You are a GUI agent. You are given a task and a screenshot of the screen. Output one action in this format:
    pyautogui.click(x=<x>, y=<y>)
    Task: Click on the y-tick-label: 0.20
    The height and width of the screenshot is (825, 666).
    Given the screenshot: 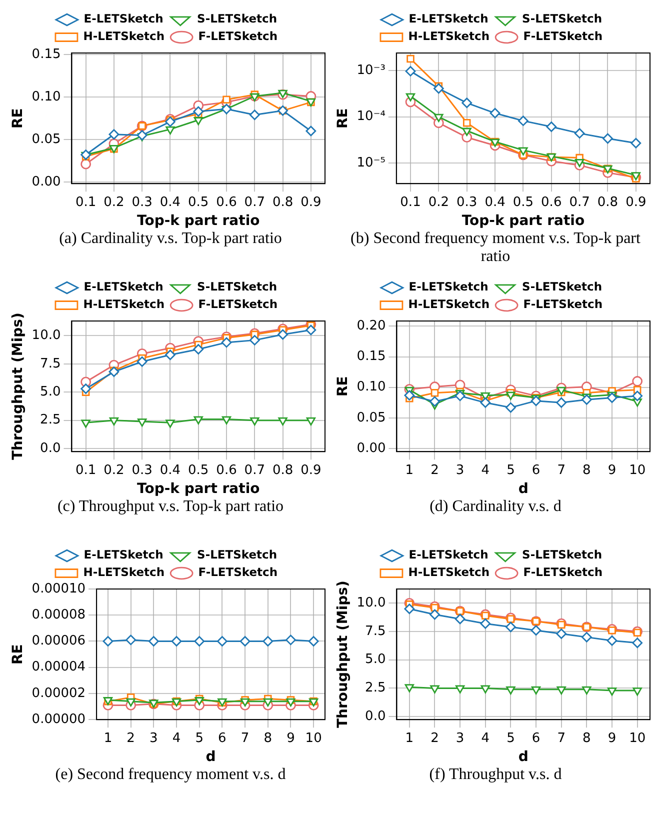 What is the action you would take?
    pyautogui.click(x=371, y=326)
    